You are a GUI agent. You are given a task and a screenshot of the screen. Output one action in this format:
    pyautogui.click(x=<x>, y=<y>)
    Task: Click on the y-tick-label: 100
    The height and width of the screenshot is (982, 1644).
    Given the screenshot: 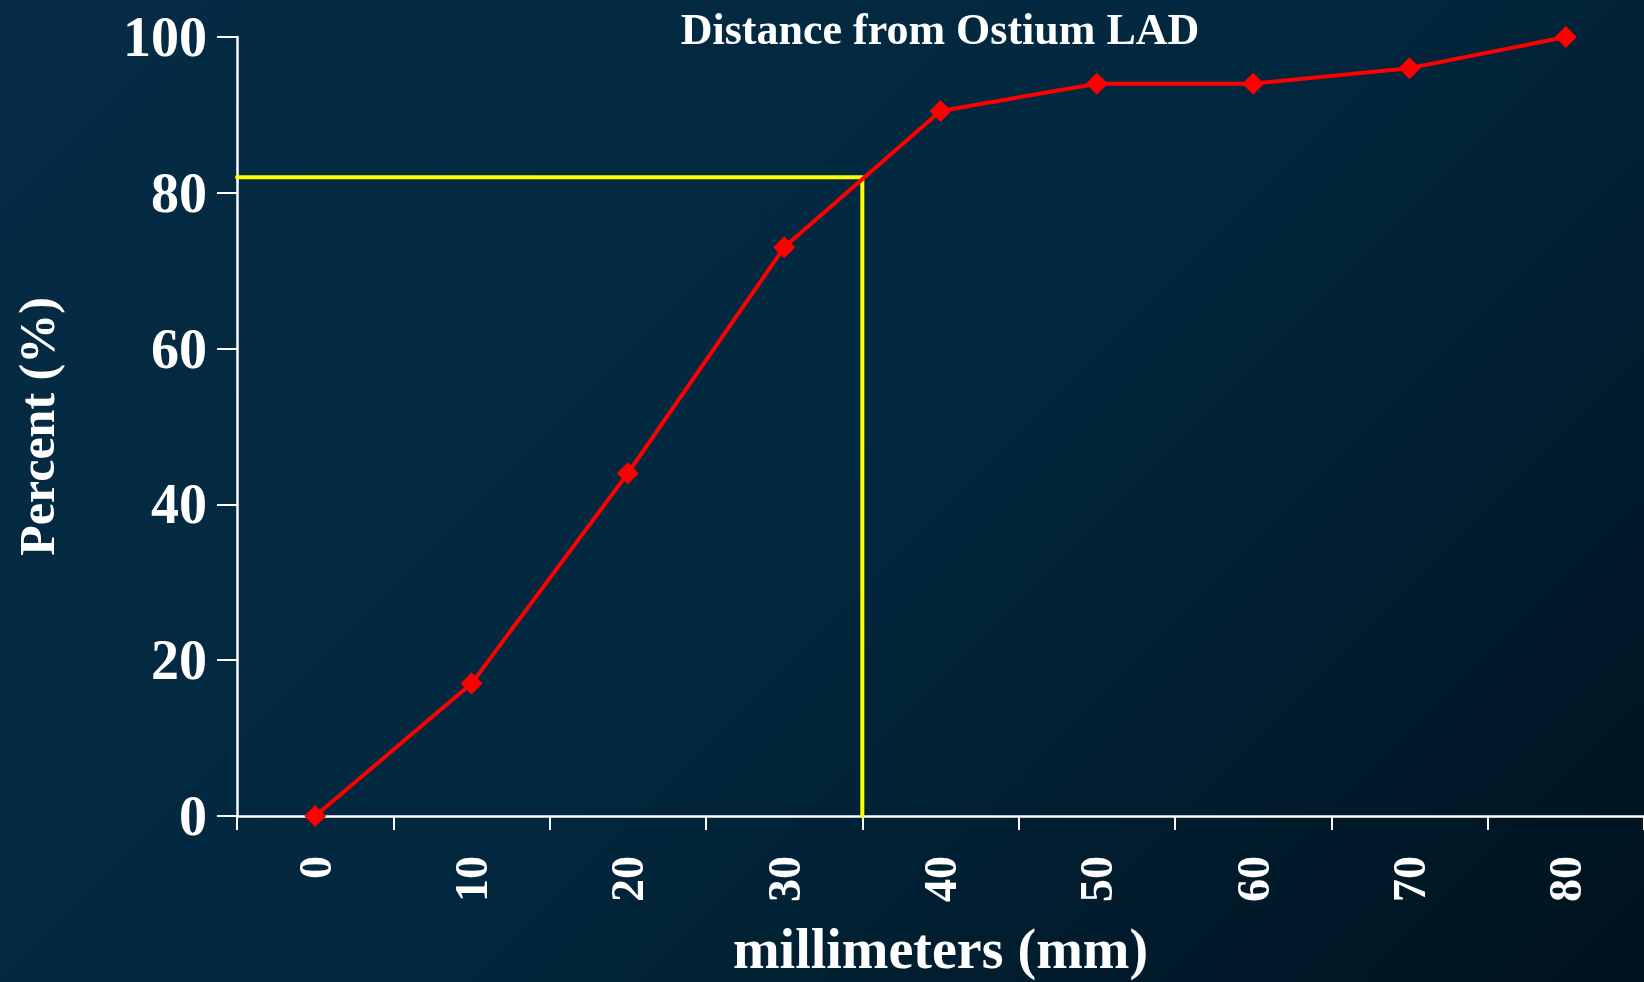 What is the action you would take?
    pyautogui.click(x=165, y=37)
    